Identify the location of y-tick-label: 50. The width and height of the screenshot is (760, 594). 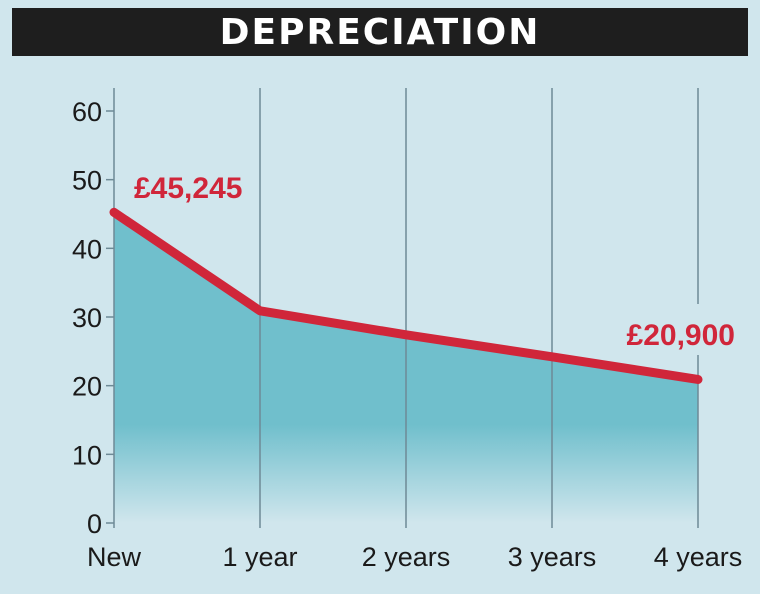
(87, 181).